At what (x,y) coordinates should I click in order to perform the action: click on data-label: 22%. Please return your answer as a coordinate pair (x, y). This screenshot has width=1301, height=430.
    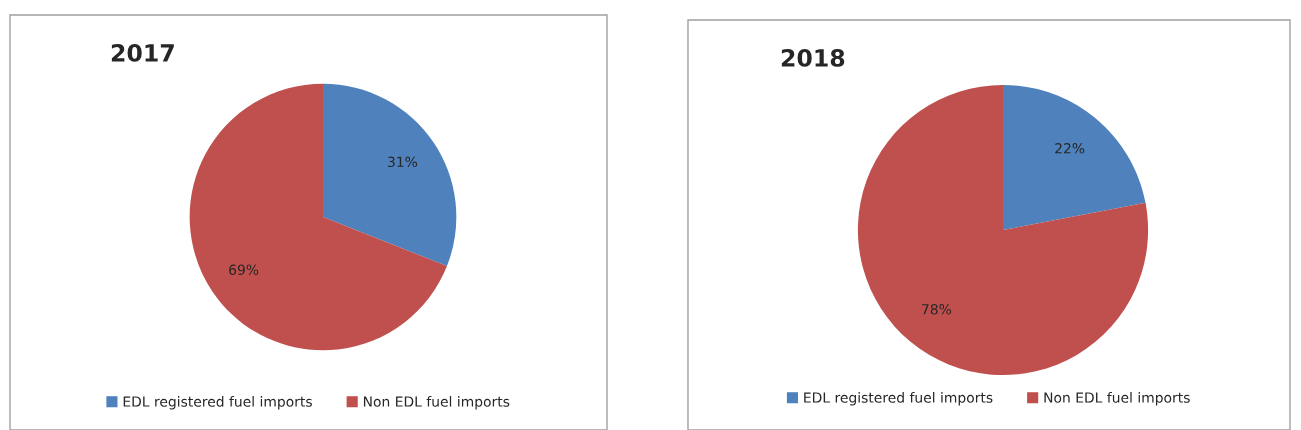
    Looking at the image, I should click on (1070, 148).